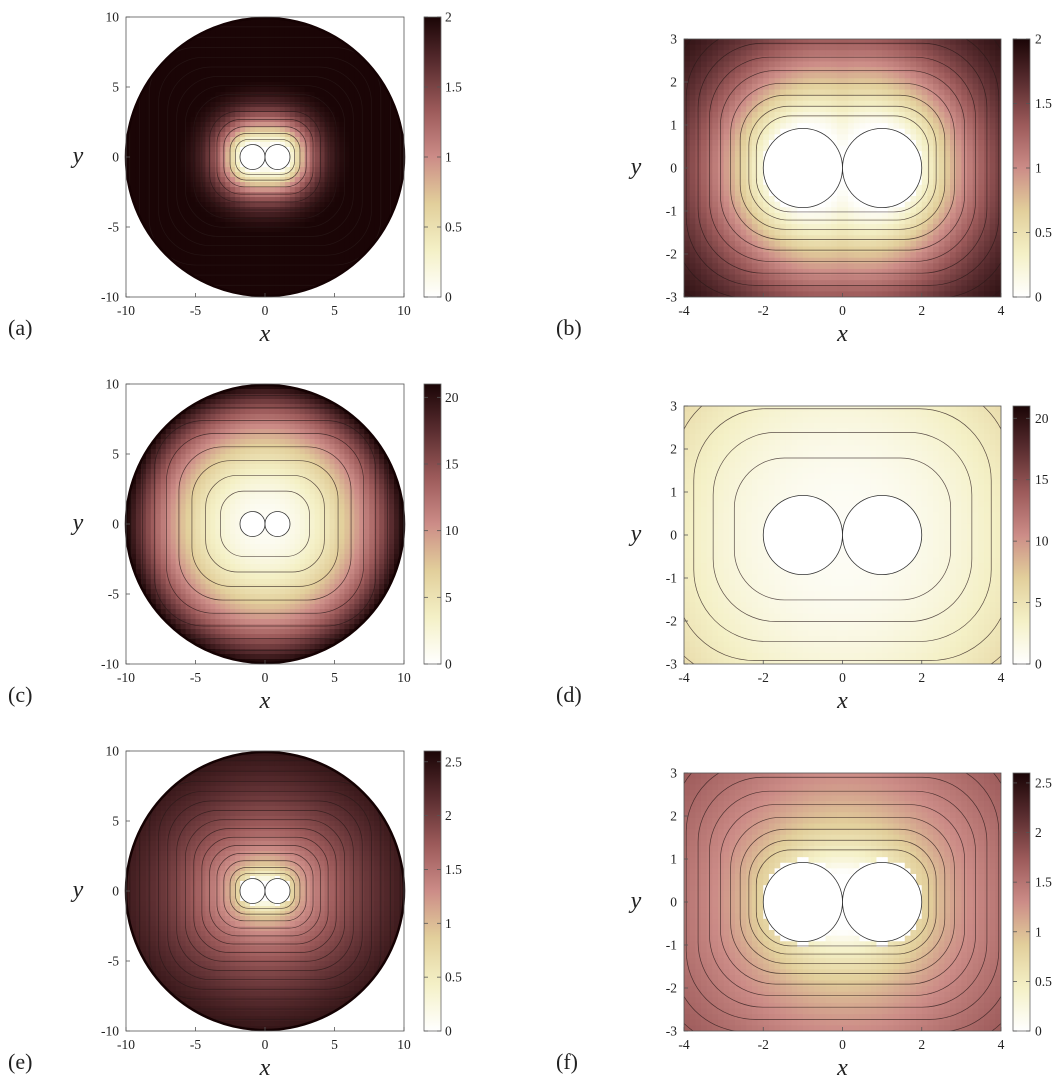 Image resolution: width=1060 pixels, height=1082 pixels. Describe the element at coordinates (1042, 418) in the screenshot. I see `colorbar-tick-label: 20` at that location.